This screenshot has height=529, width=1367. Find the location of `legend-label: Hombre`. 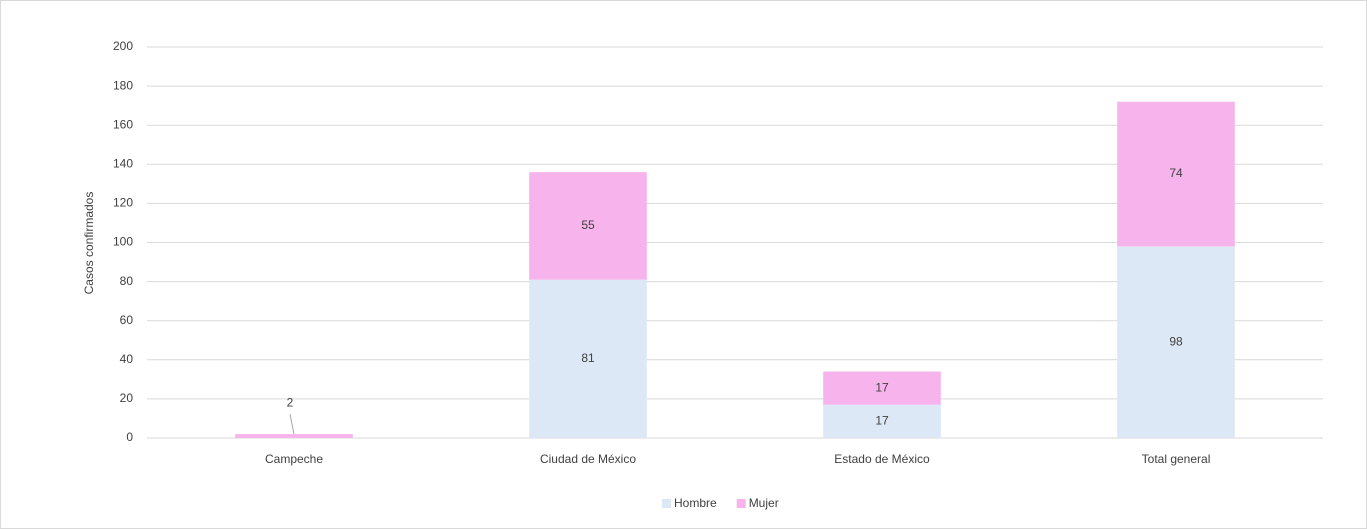

legend-label: Hombre is located at coordinates (695, 503).